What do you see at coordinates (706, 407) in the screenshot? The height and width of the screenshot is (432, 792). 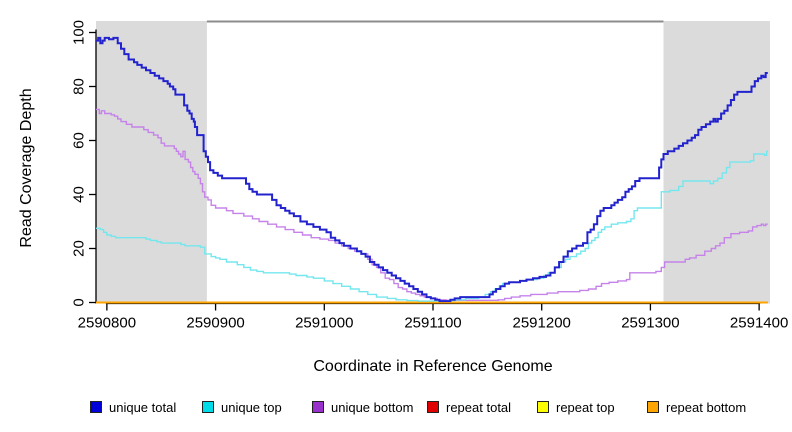 I see `legend-label: repeat bottom` at bounding box center [706, 407].